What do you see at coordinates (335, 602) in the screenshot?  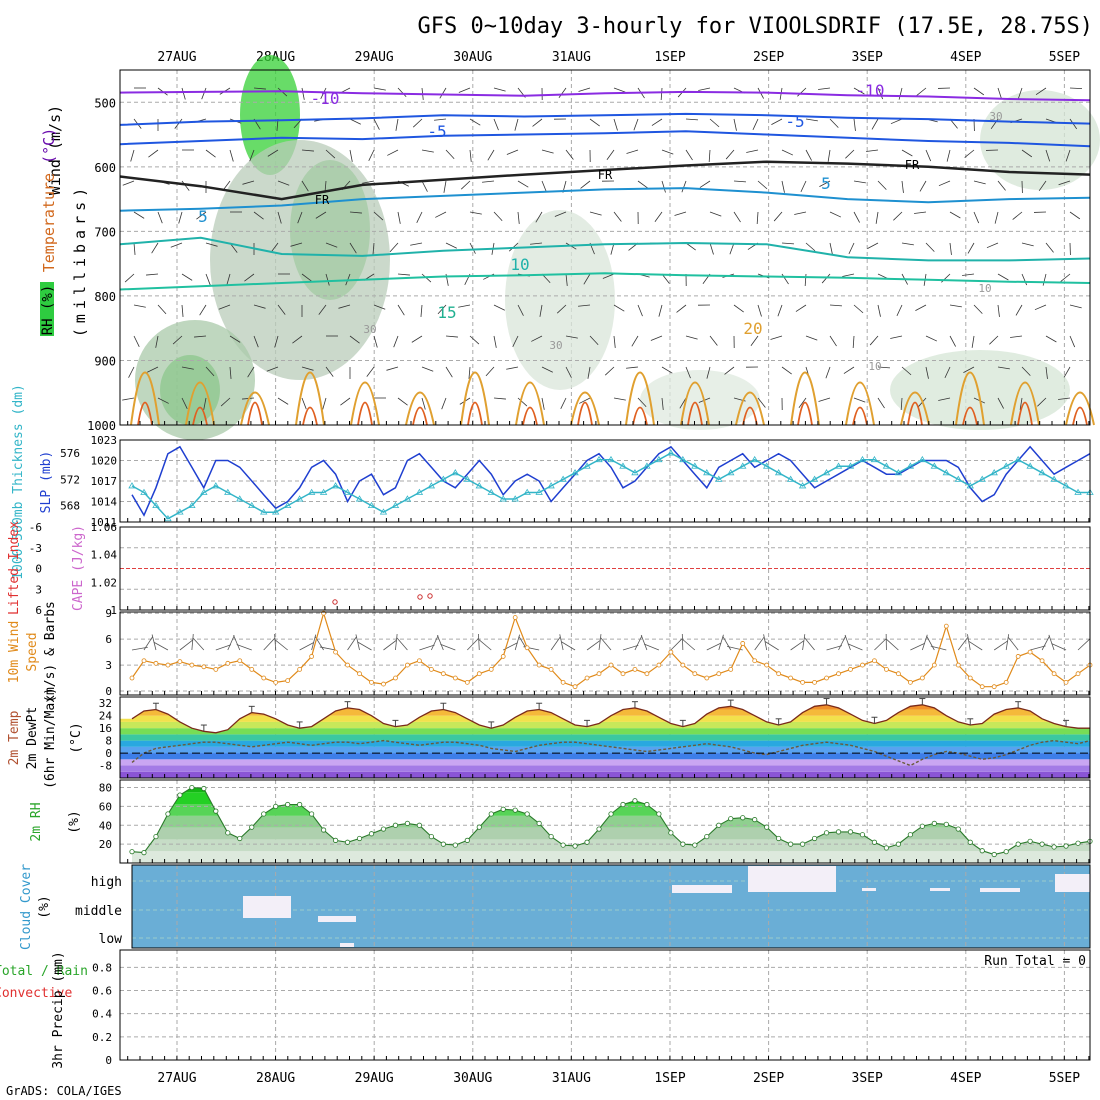 I see `cape-point` at bounding box center [335, 602].